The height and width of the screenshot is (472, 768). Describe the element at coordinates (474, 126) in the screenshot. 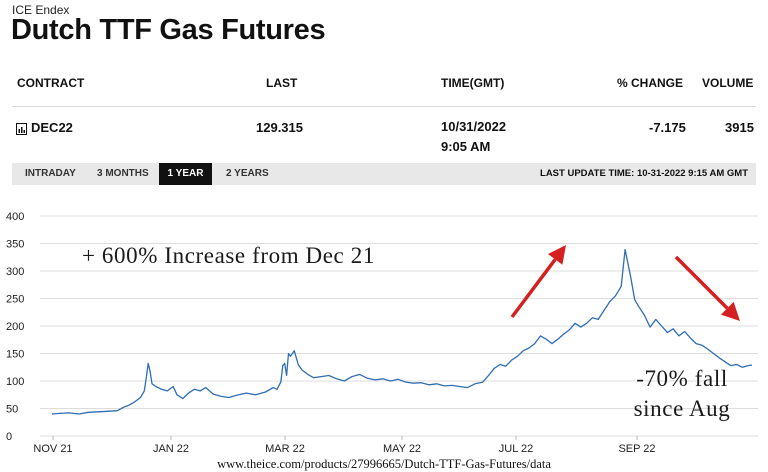

I see `time-date-cell: 10/31/2022` at that location.